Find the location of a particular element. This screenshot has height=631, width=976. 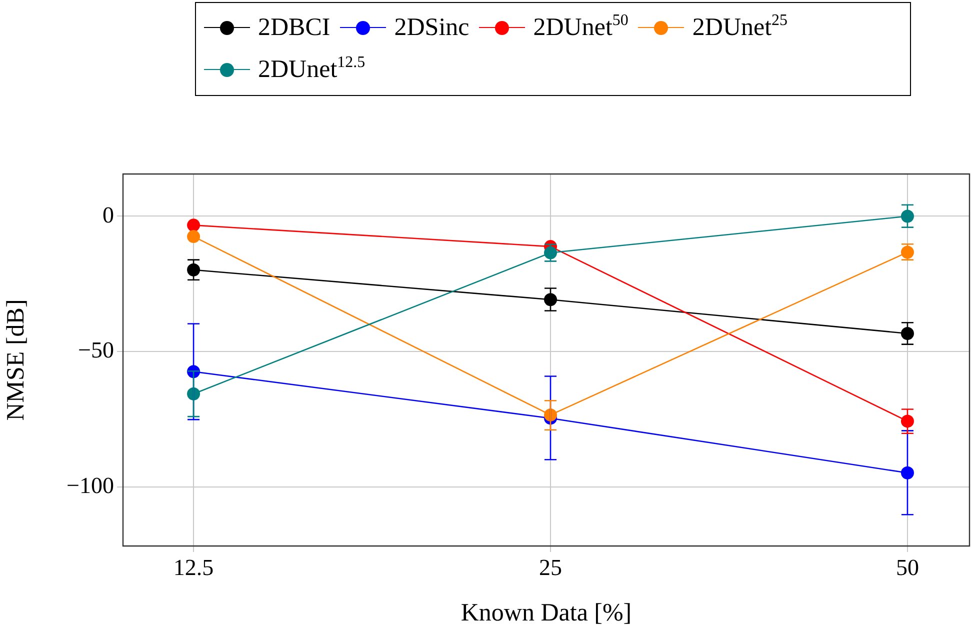

y-tick-label: 0 is located at coordinates (108, 215).